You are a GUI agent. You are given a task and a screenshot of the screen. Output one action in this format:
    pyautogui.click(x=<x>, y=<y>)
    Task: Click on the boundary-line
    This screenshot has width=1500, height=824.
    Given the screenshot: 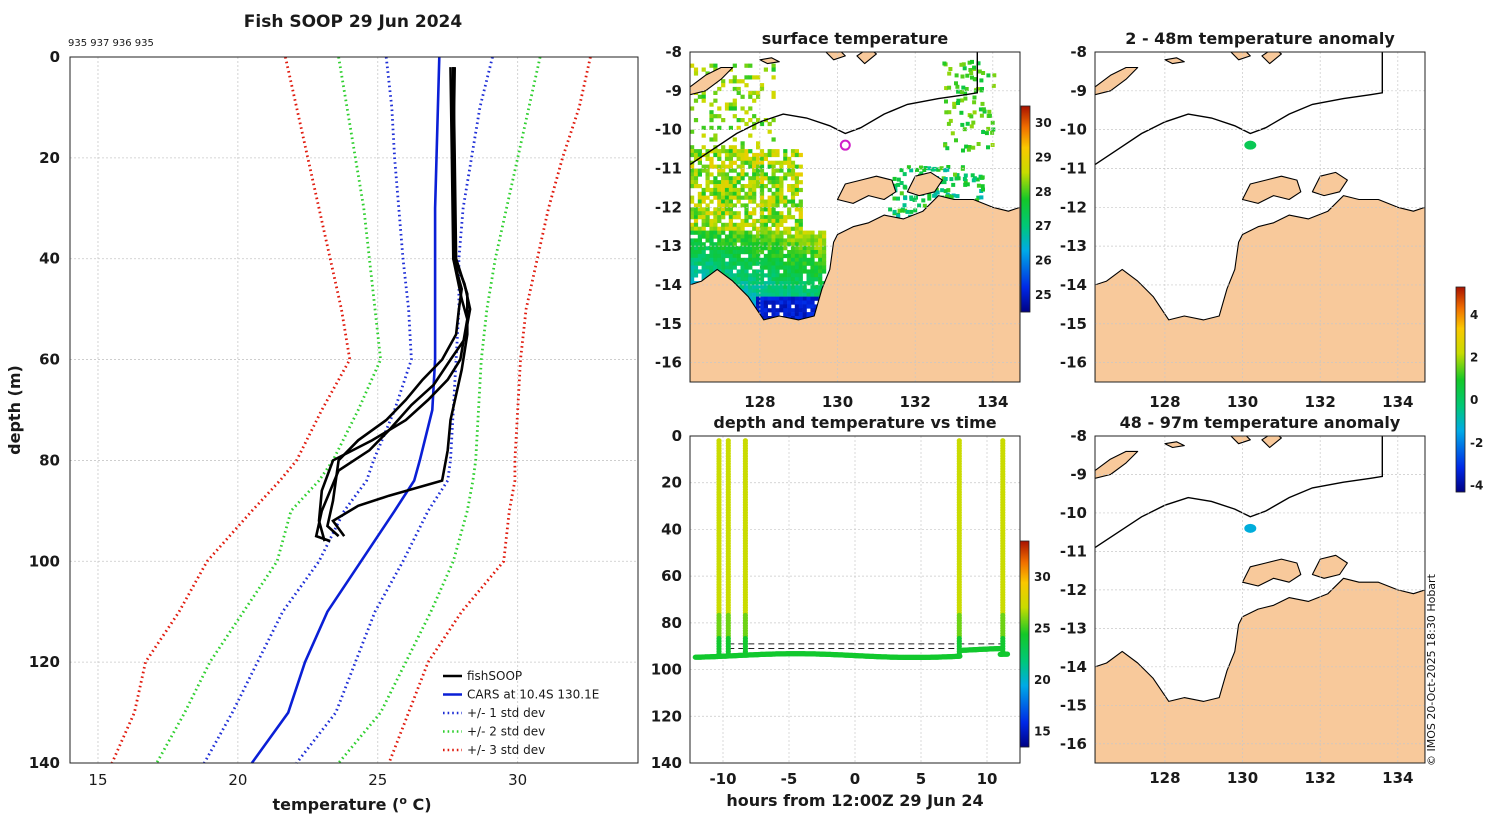 What is the action you would take?
    pyautogui.click(x=1239, y=109)
    